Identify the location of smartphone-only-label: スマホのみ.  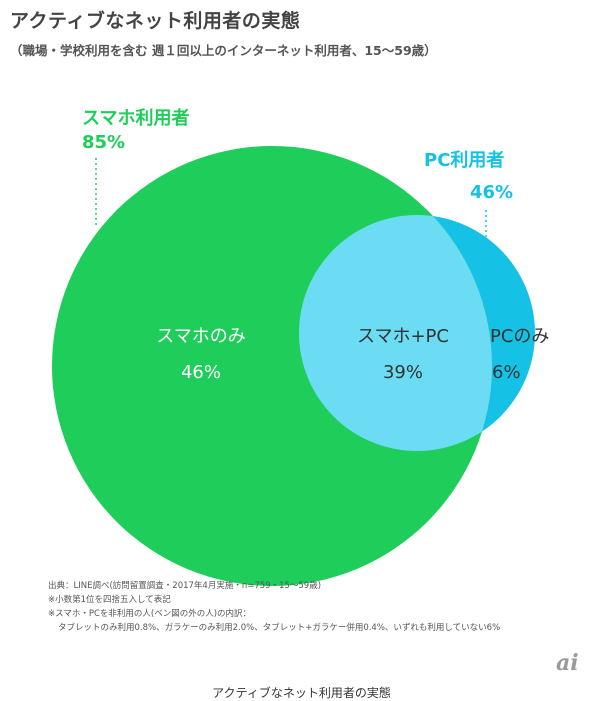
(201, 336).